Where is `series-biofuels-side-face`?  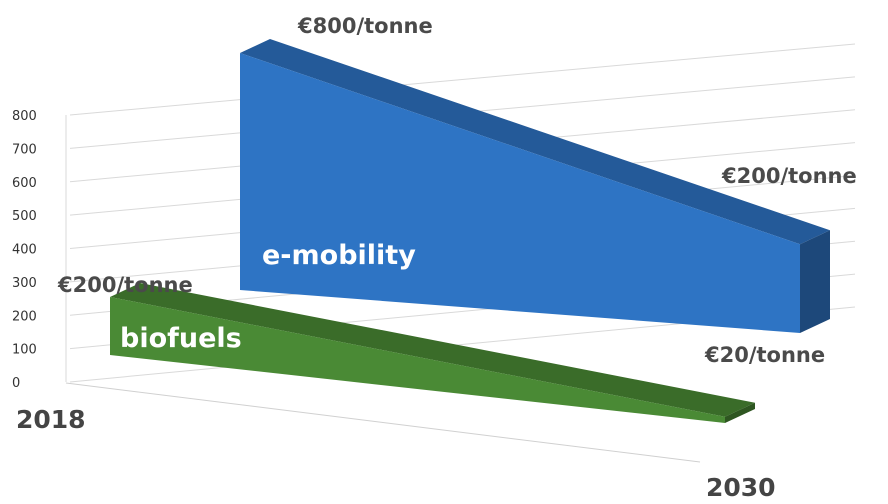
series-biofuels-side-face is located at coordinates (740, 412).